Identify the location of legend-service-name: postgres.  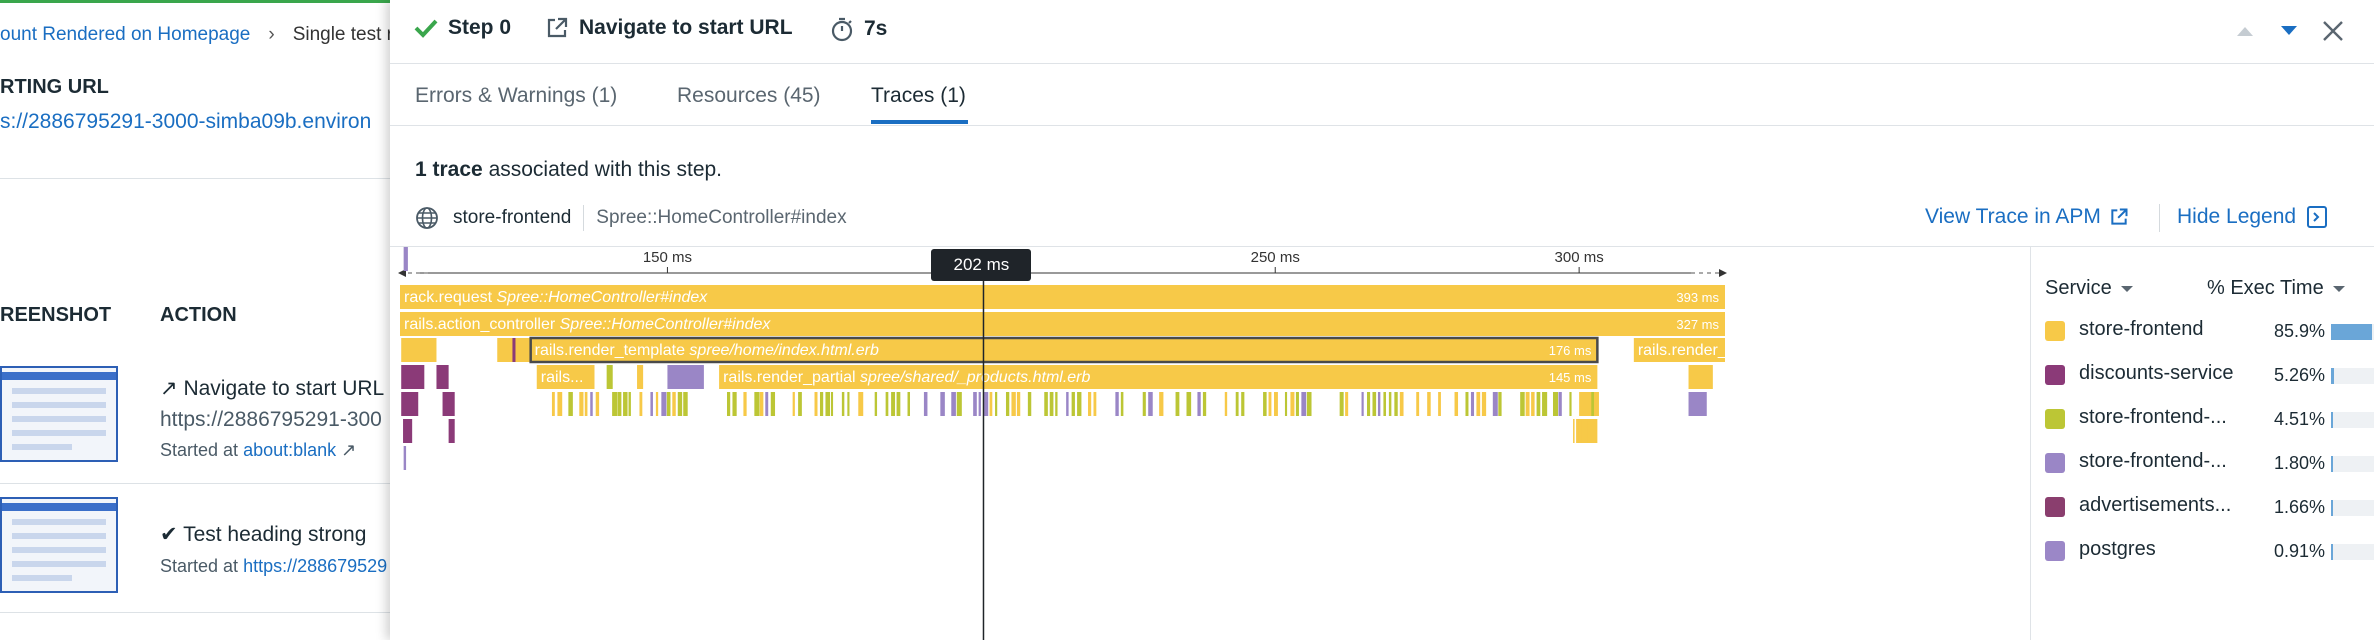
(2117, 549).